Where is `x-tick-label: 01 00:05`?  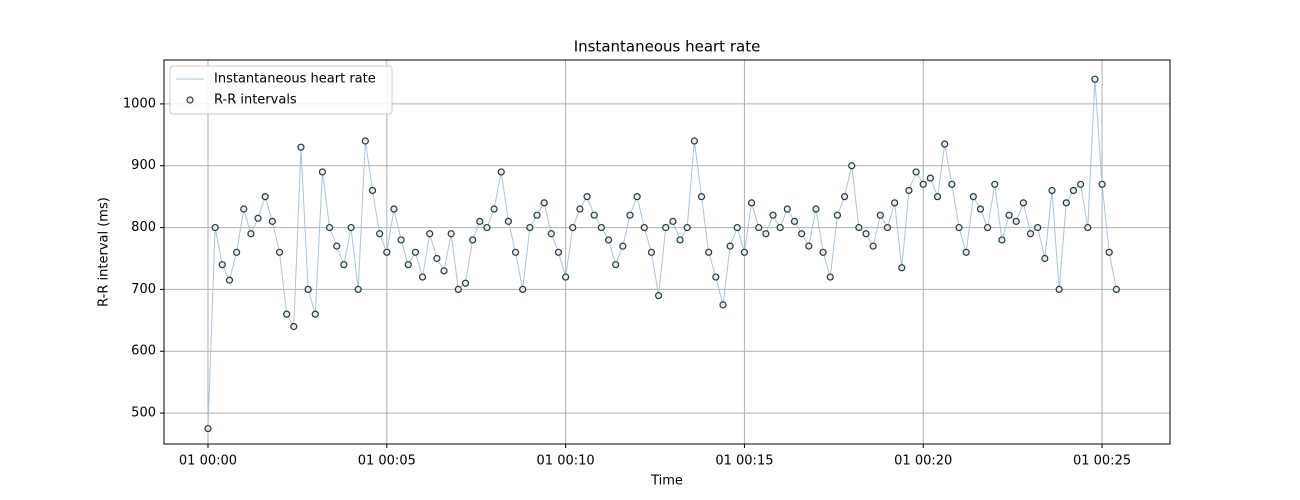
x-tick-label: 01 00:05 is located at coordinates (387, 461).